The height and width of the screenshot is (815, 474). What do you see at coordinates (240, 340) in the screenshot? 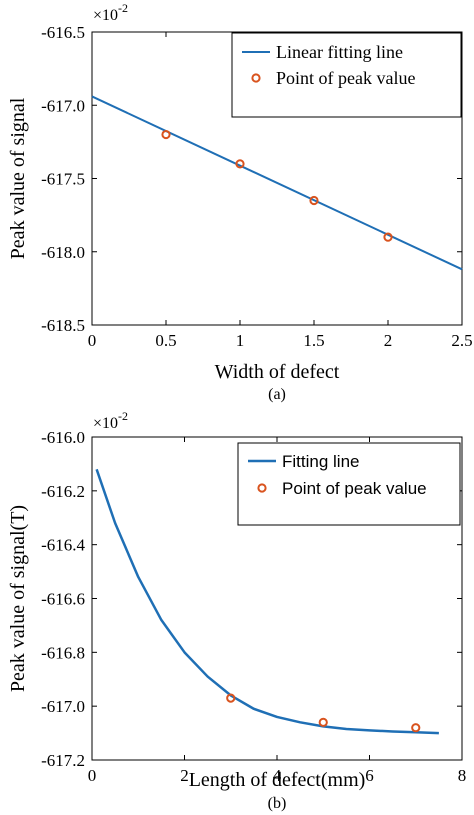
I see `x-tick-label: 1` at bounding box center [240, 340].